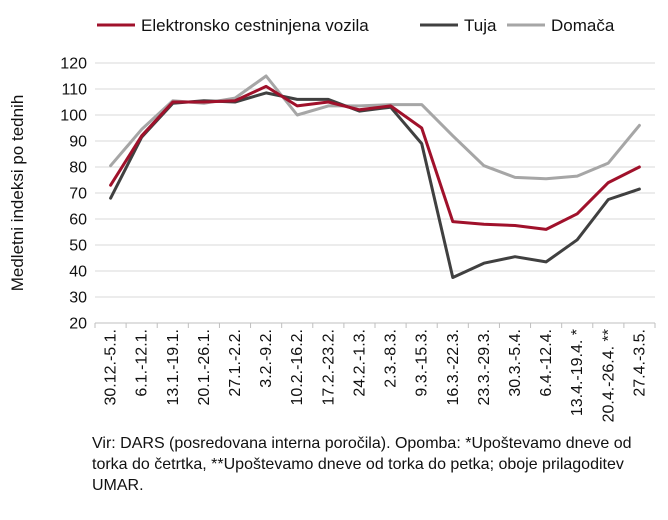 The image size is (668, 520). Describe the element at coordinates (577, 372) in the screenshot. I see `x-tick-label: 13.4.-19.4. *` at that location.